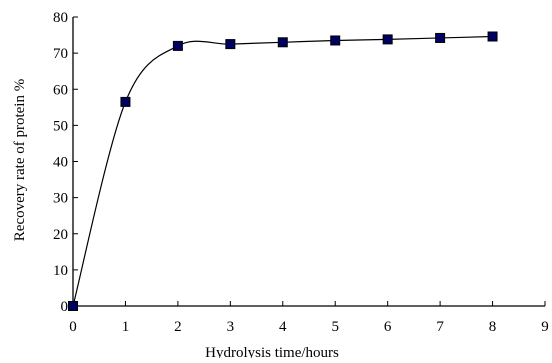 This screenshot has height=363, width=552. Describe the element at coordinates (60, 54) in the screenshot. I see `y-tick-label: 70` at that location.